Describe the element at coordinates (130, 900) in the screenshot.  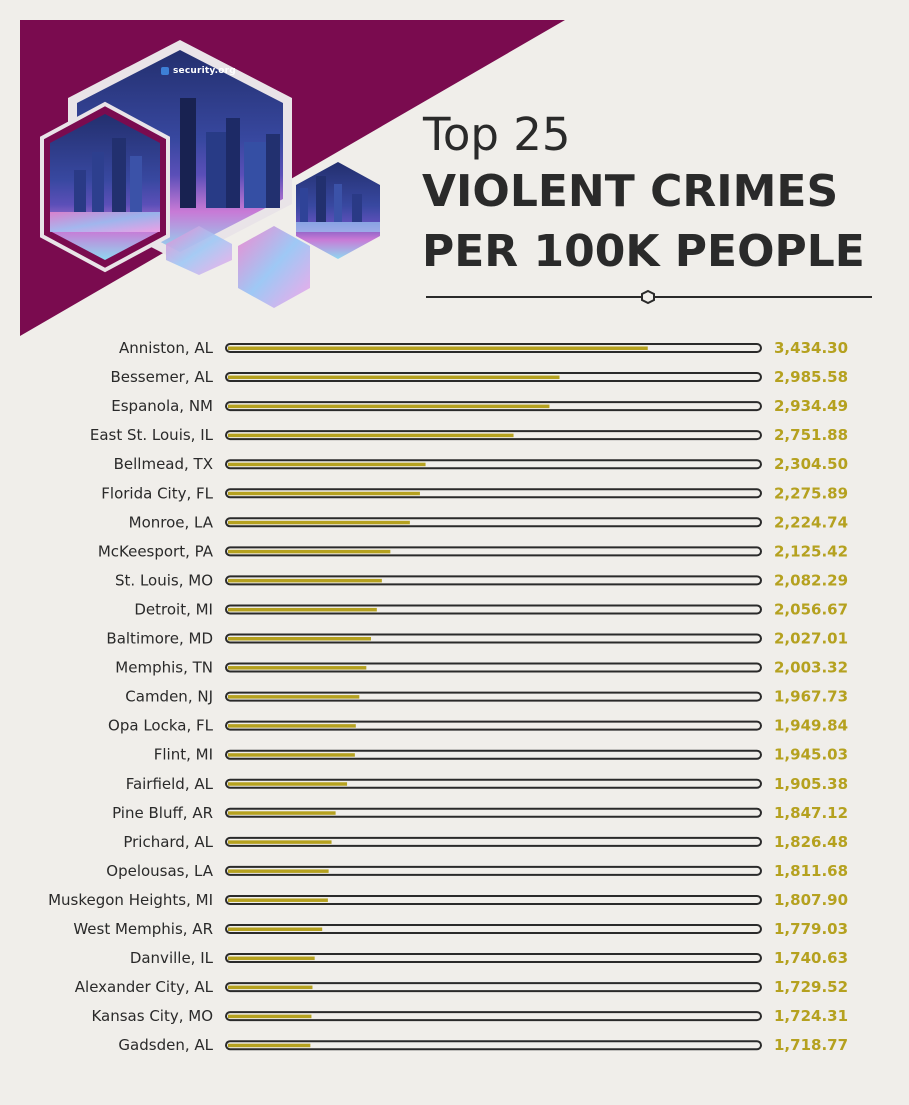
I see `category-label: Muskegon Heights, MI` at that location.